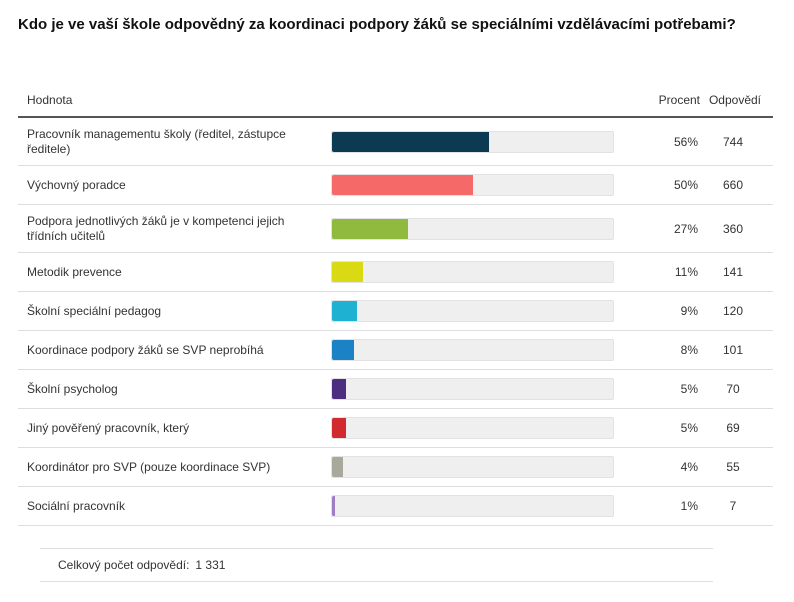  What do you see at coordinates (733, 428) in the screenshot?
I see `response-count: 69` at bounding box center [733, 428].